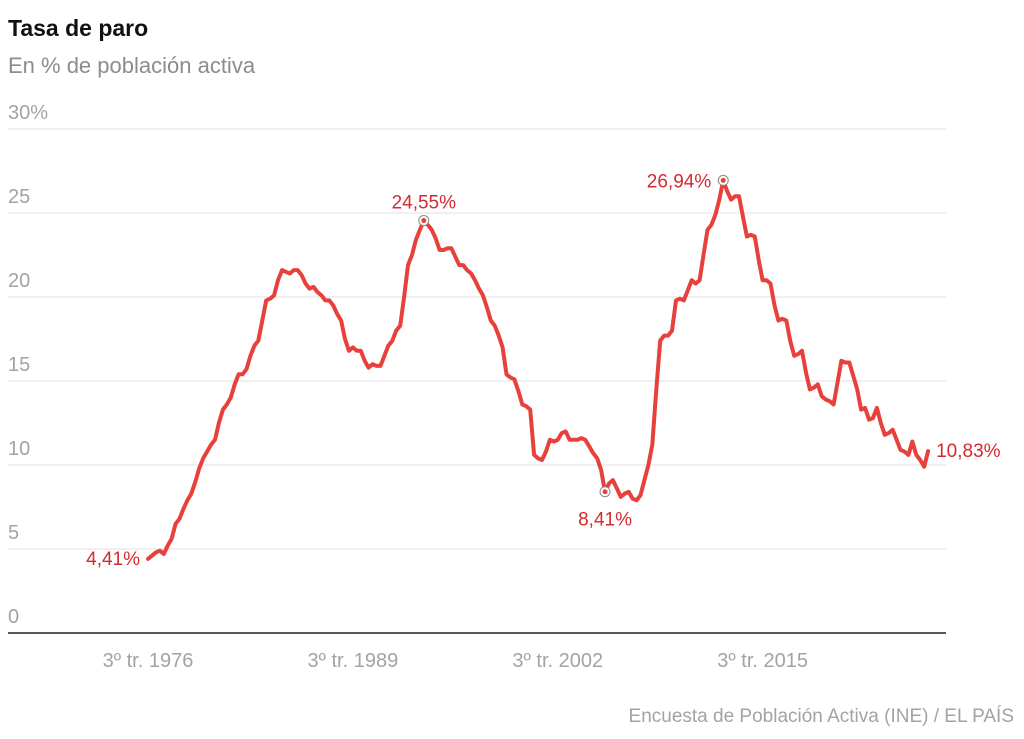  Describe the element at coordinates (19, 365) in the screenshot. I see `y-tick-label: 15` at that location.